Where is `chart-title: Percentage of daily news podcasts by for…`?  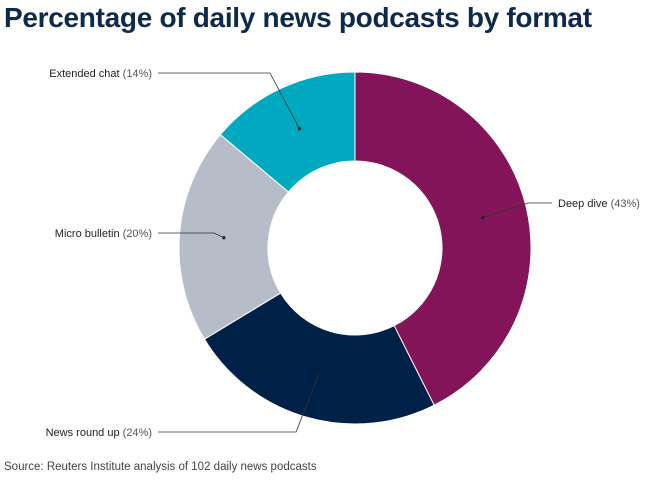 chart-title: Percentage of daily news podcasts by for… is located at coordinates (298, 17).